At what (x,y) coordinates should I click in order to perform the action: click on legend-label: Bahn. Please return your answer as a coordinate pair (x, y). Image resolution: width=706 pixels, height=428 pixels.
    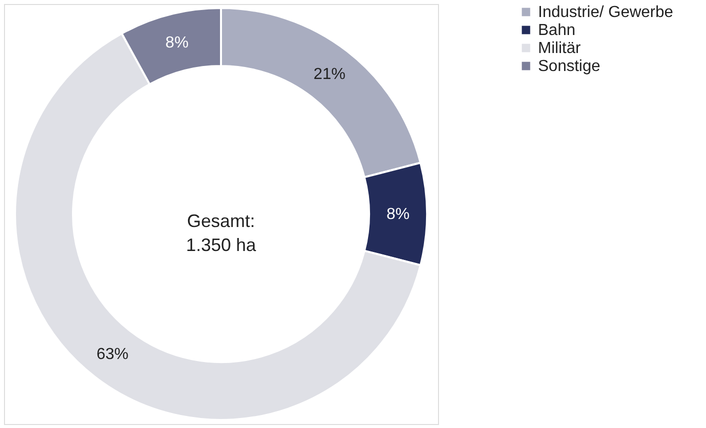
    Looking at the image, I should click on (557, 30).